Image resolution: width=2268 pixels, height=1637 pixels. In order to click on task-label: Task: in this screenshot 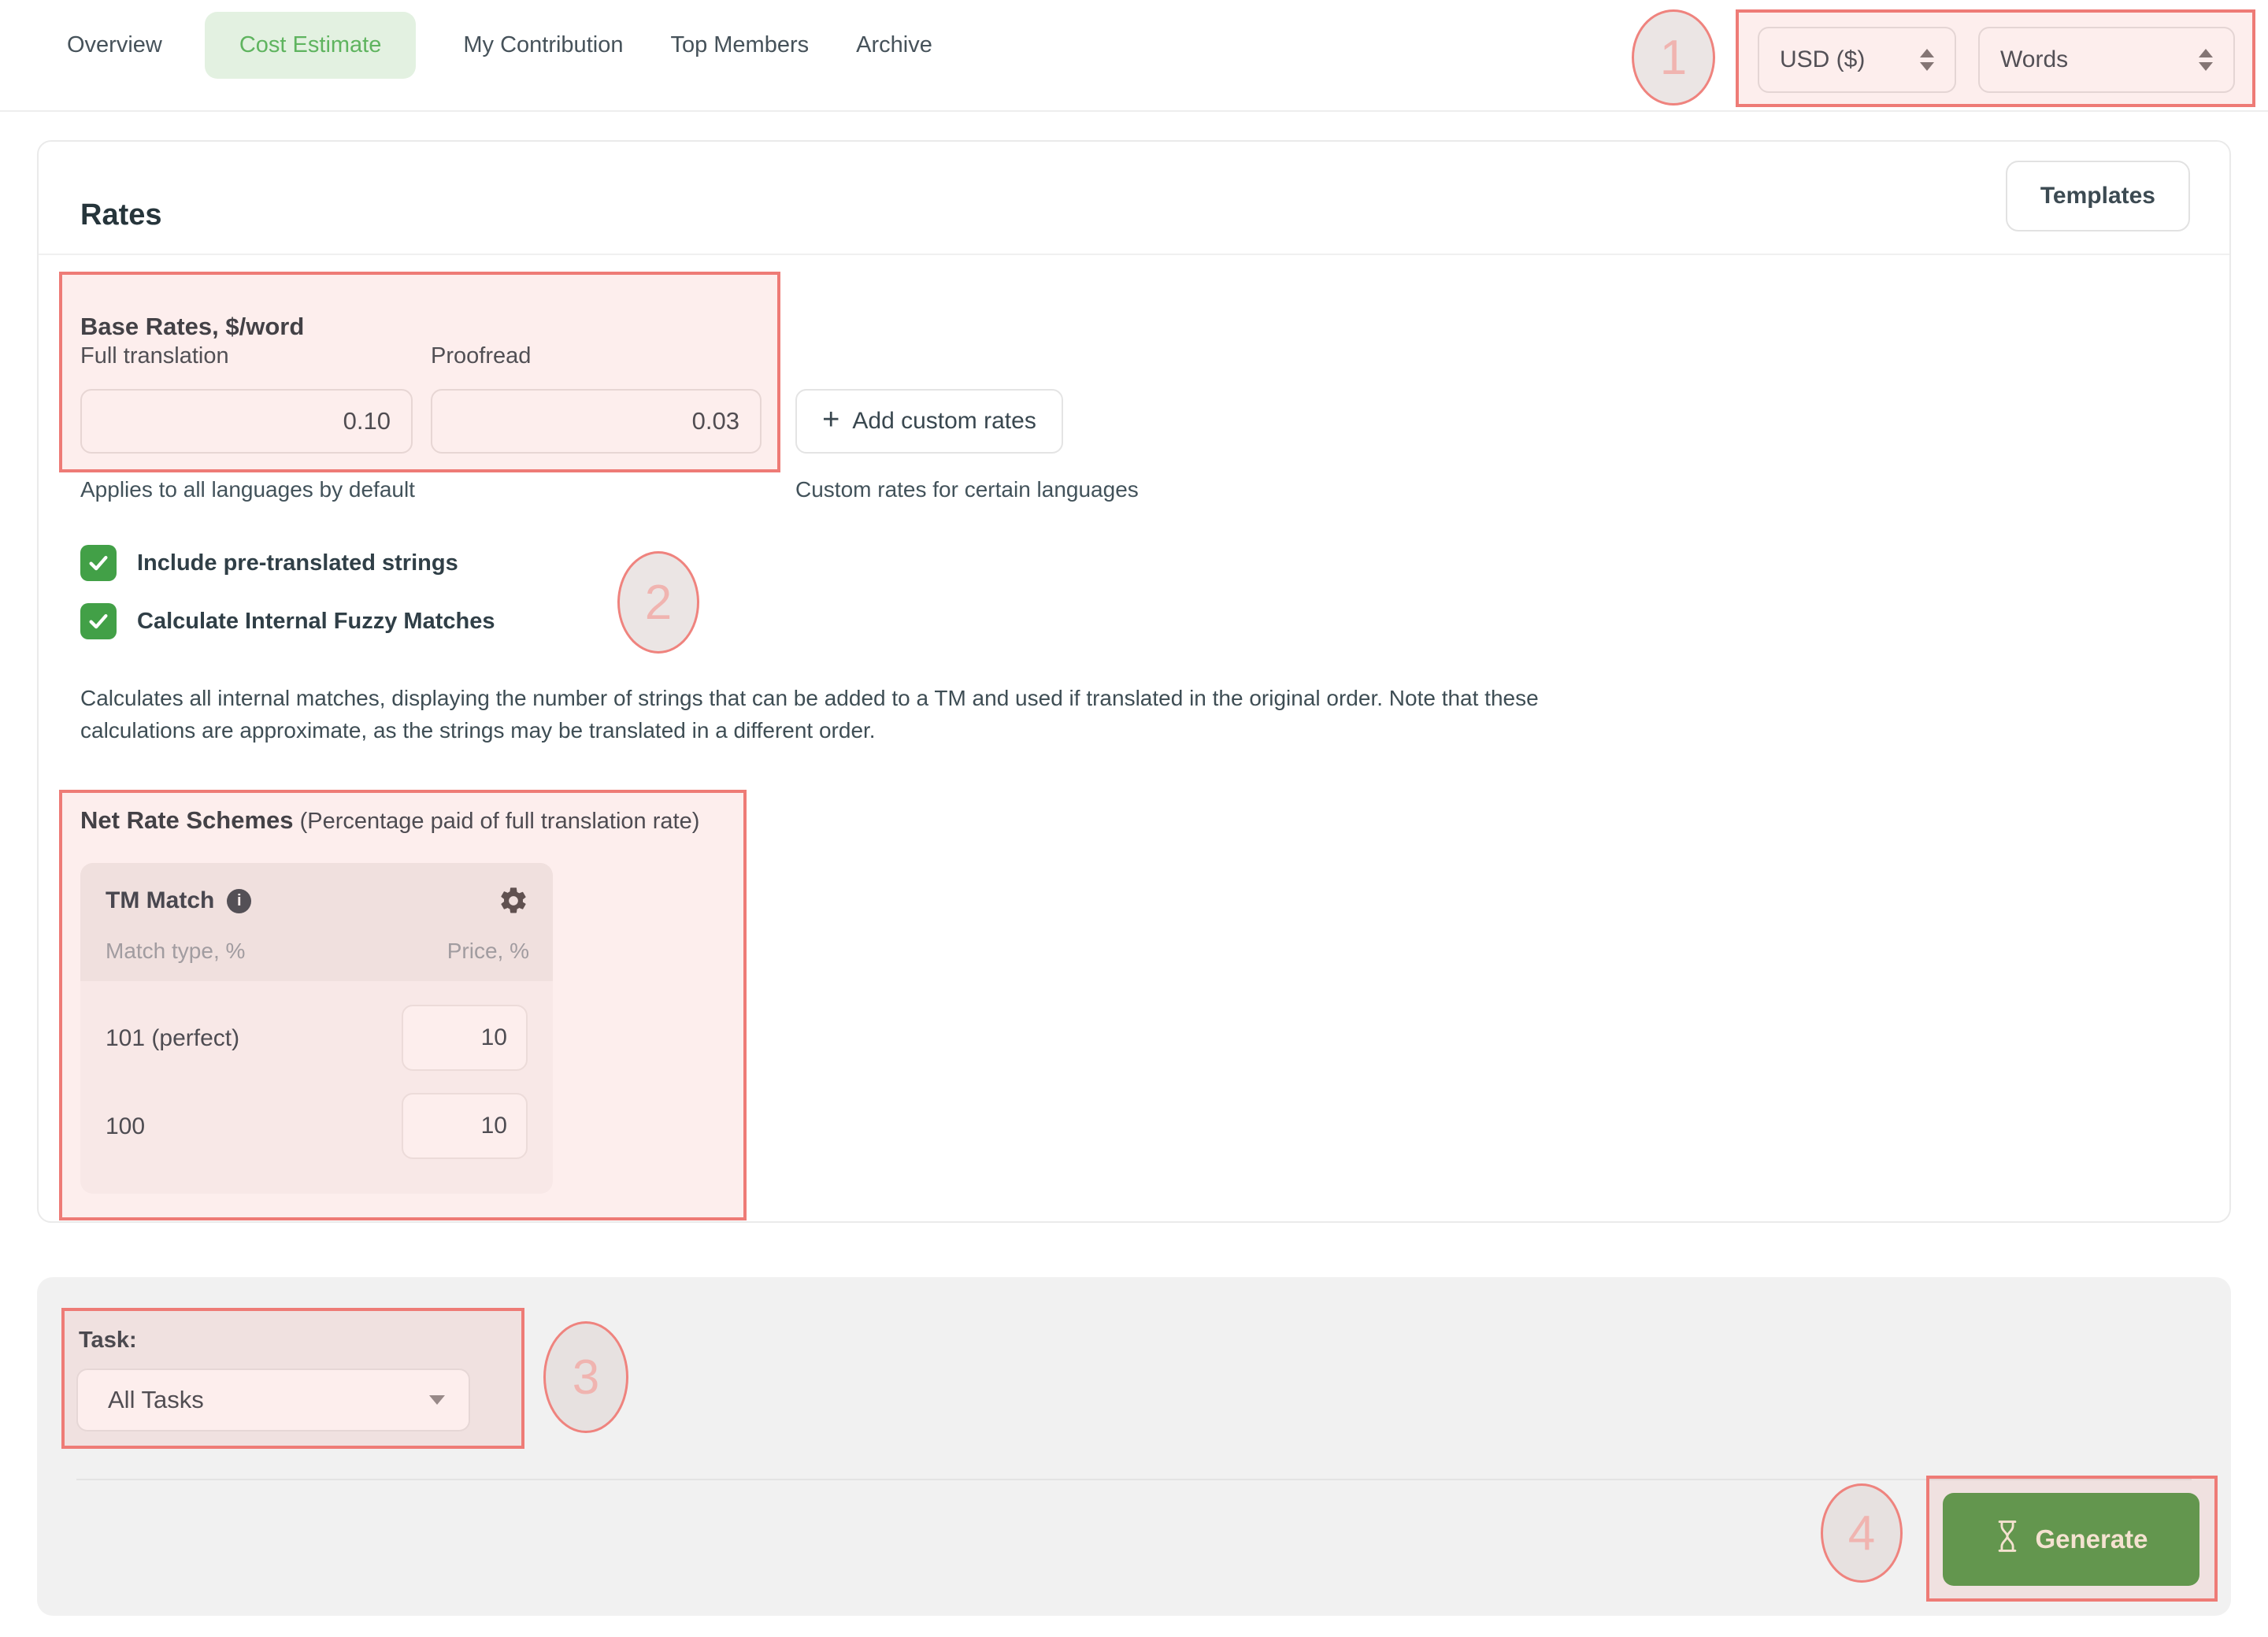, I will do `click(108, 1340)`.